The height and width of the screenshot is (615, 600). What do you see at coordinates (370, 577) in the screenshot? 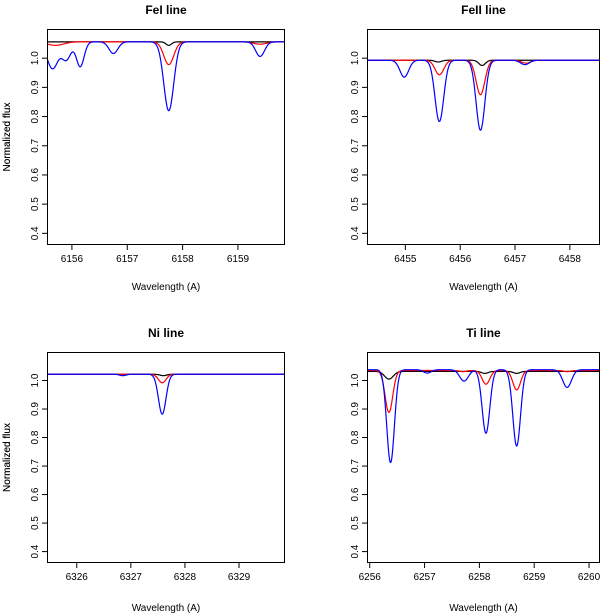
I see `x-tick-label: 6256` at bounding box center [370, 577].